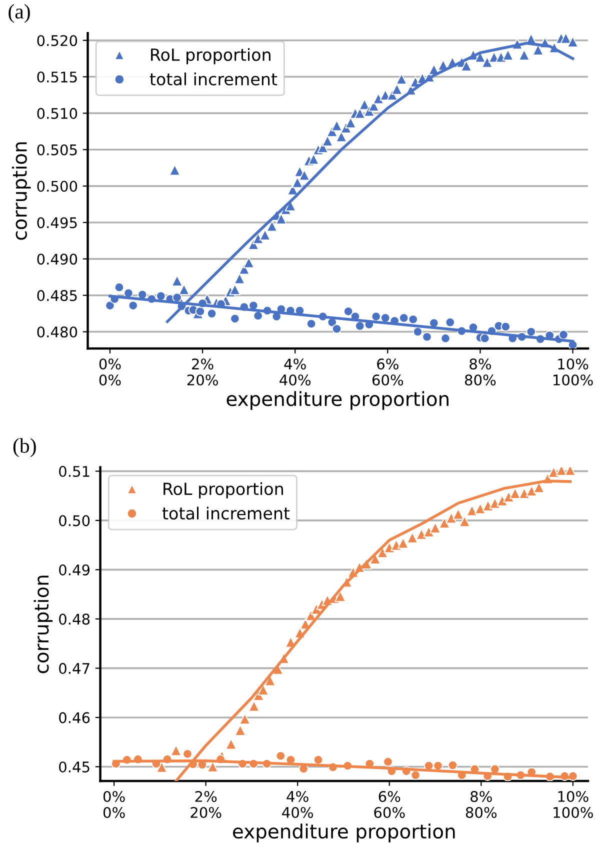 Image resolution: width=597 pixels, height=848 pixels. What do you see at coordinates (57, 296) in the screenshot?
I see `y-tick-label: 0.485` at bounding box center [57, 296].